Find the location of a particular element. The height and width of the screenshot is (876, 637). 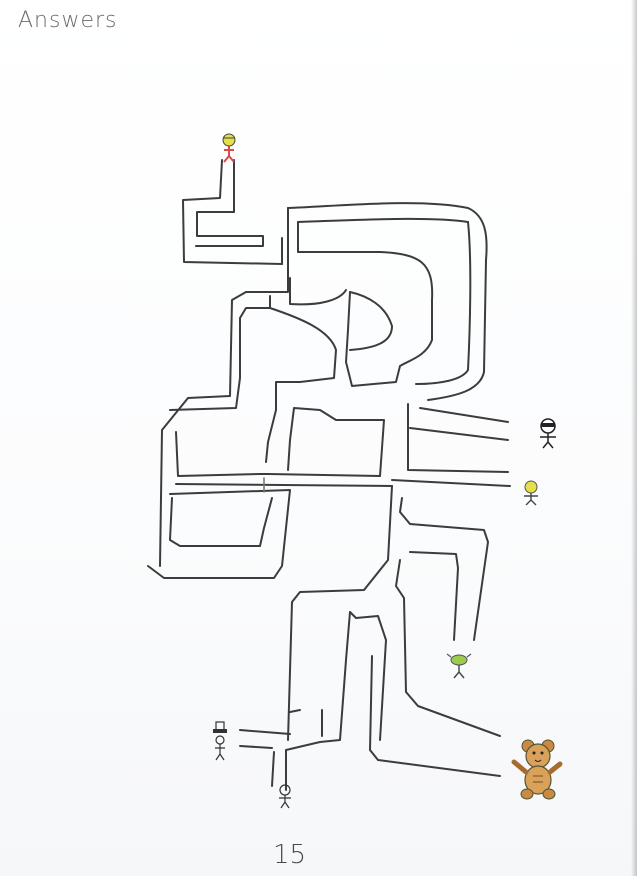

page-number: 15 is located at coordinates (290, 855).